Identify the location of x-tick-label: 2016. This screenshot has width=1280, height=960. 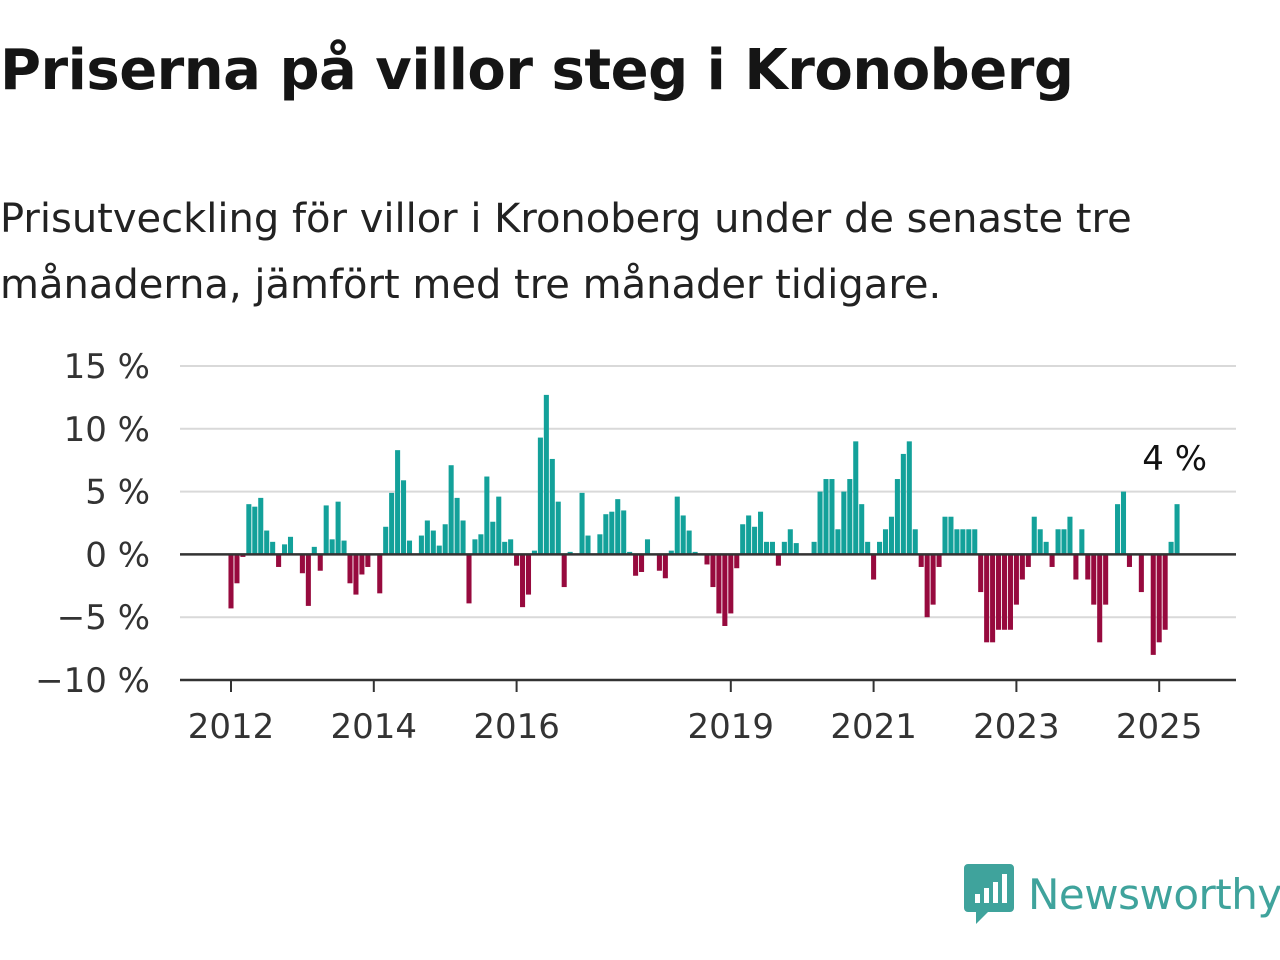
(516, 727).